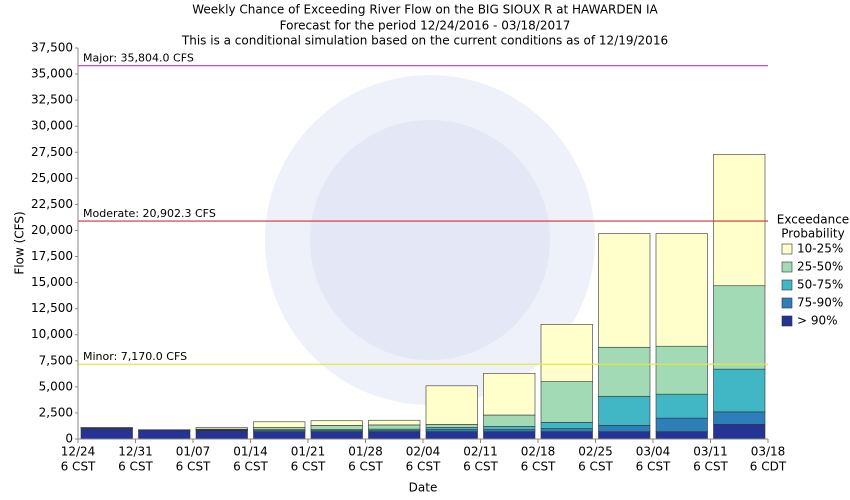  What do you see at coordinates (56, 412) in the screenshot?
I see `y-tick-label: 2,500` at bounding box center [56, 412].